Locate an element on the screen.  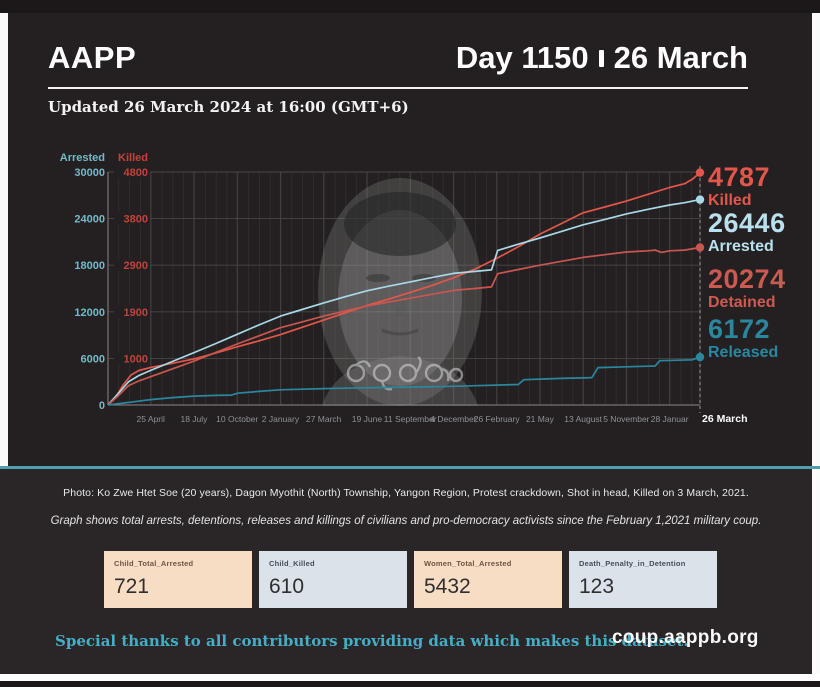
x-tick-label-current: 26 March is located at coordinates (725, 419).